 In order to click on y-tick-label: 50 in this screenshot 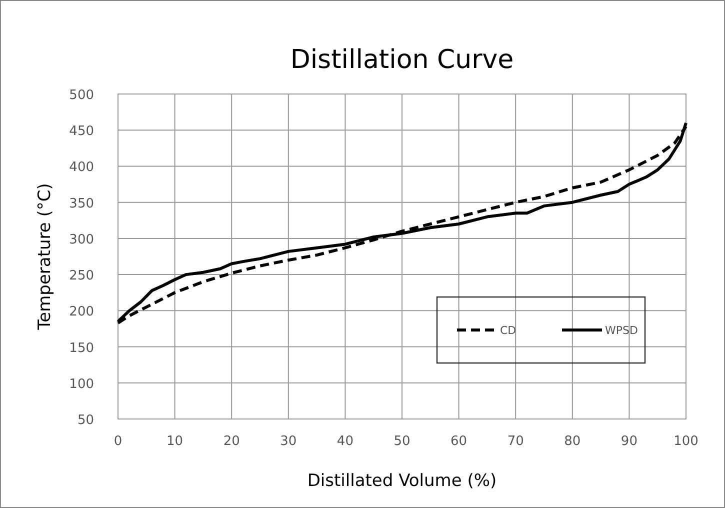, I will do `click(85, 420)`.